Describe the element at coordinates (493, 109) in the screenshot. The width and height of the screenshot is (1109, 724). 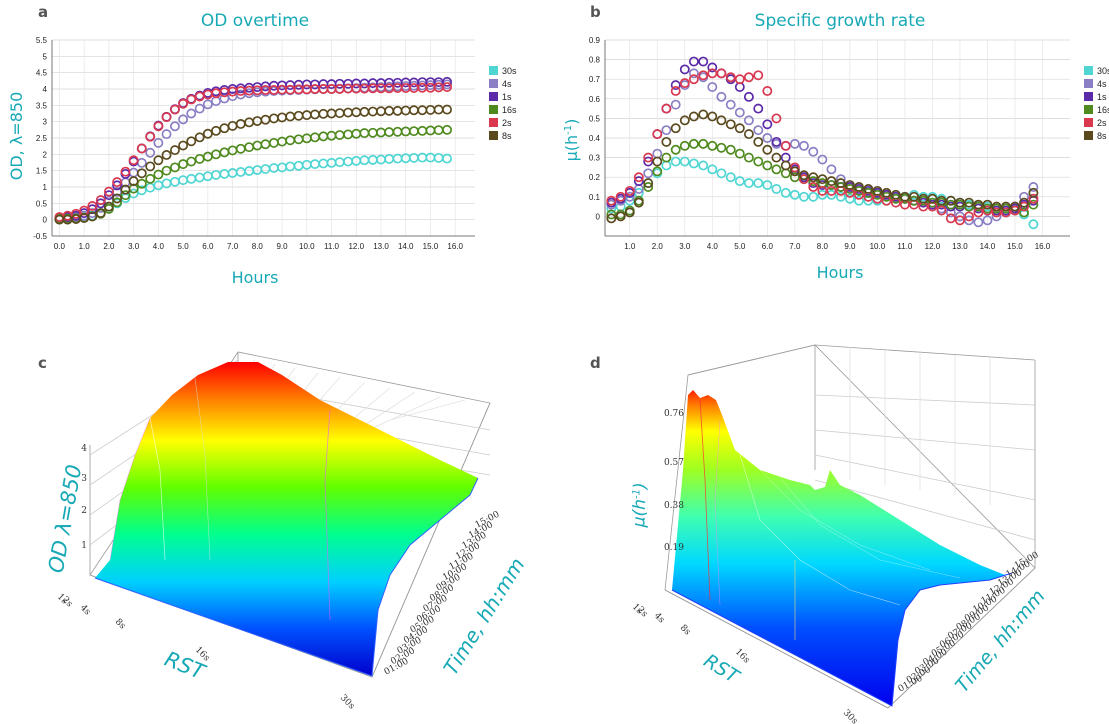
I see `legend-swatch-16s` at that location.